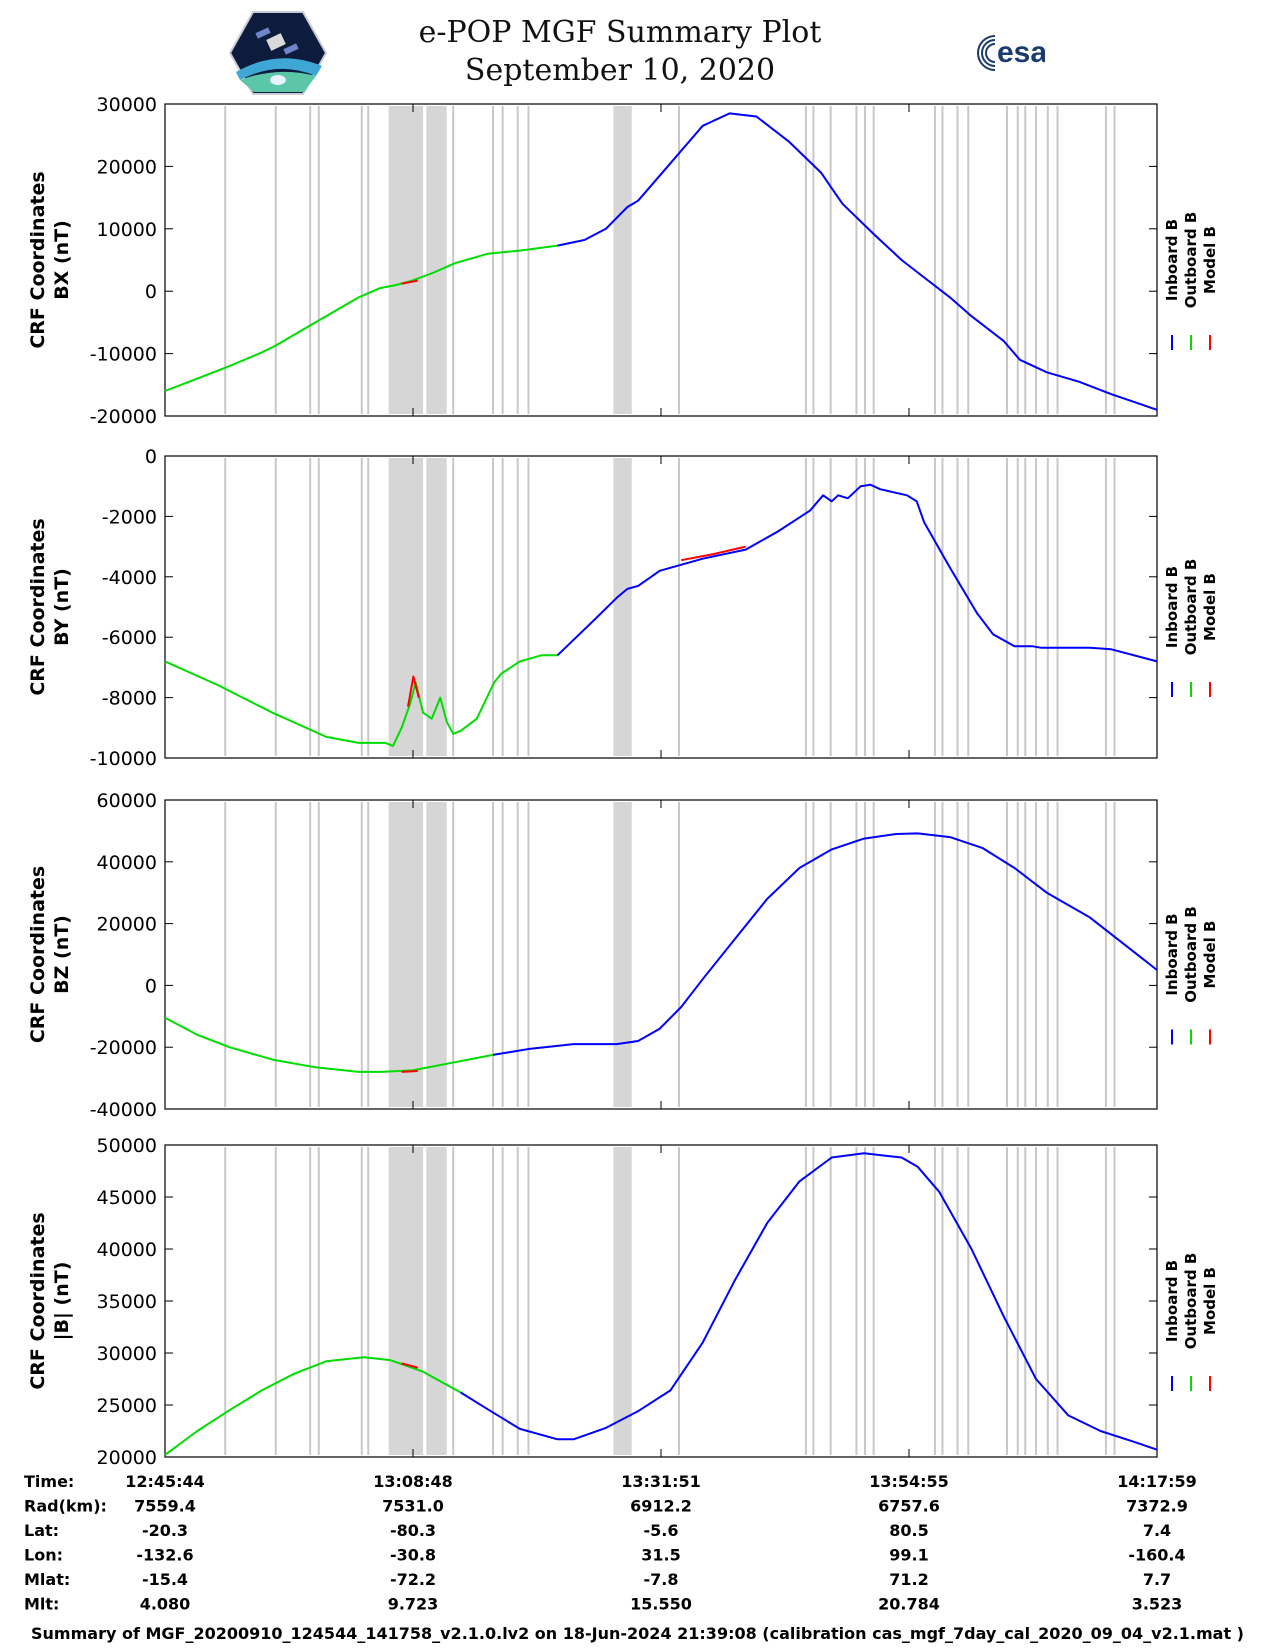 The image size is (1275, 1650). What do you see at coordinates (165, 1579) in the screenshot?
I see `table-cell: -15.4` at bounding box center [165, 1579].